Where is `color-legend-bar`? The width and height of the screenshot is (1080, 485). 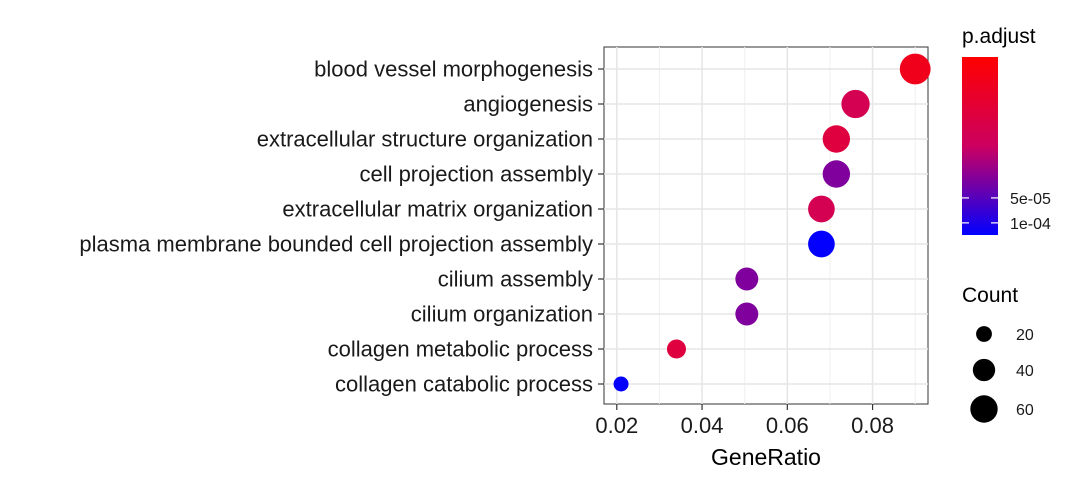
color-legend-bar is located at coordinates (980, 146).